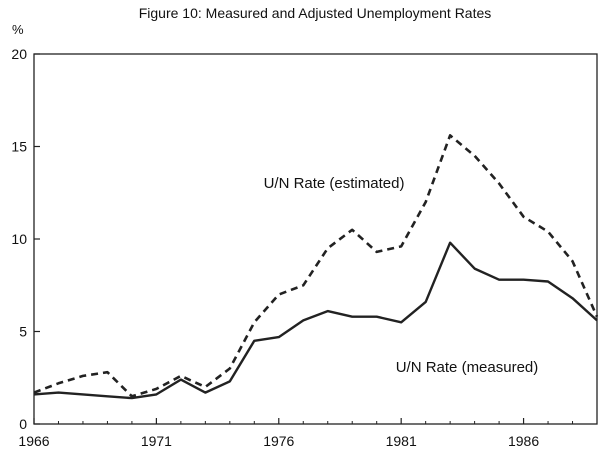  Describe the element at coordinates (23, 424) in the screenshot. I see `y-tick-label: 0` at that location.